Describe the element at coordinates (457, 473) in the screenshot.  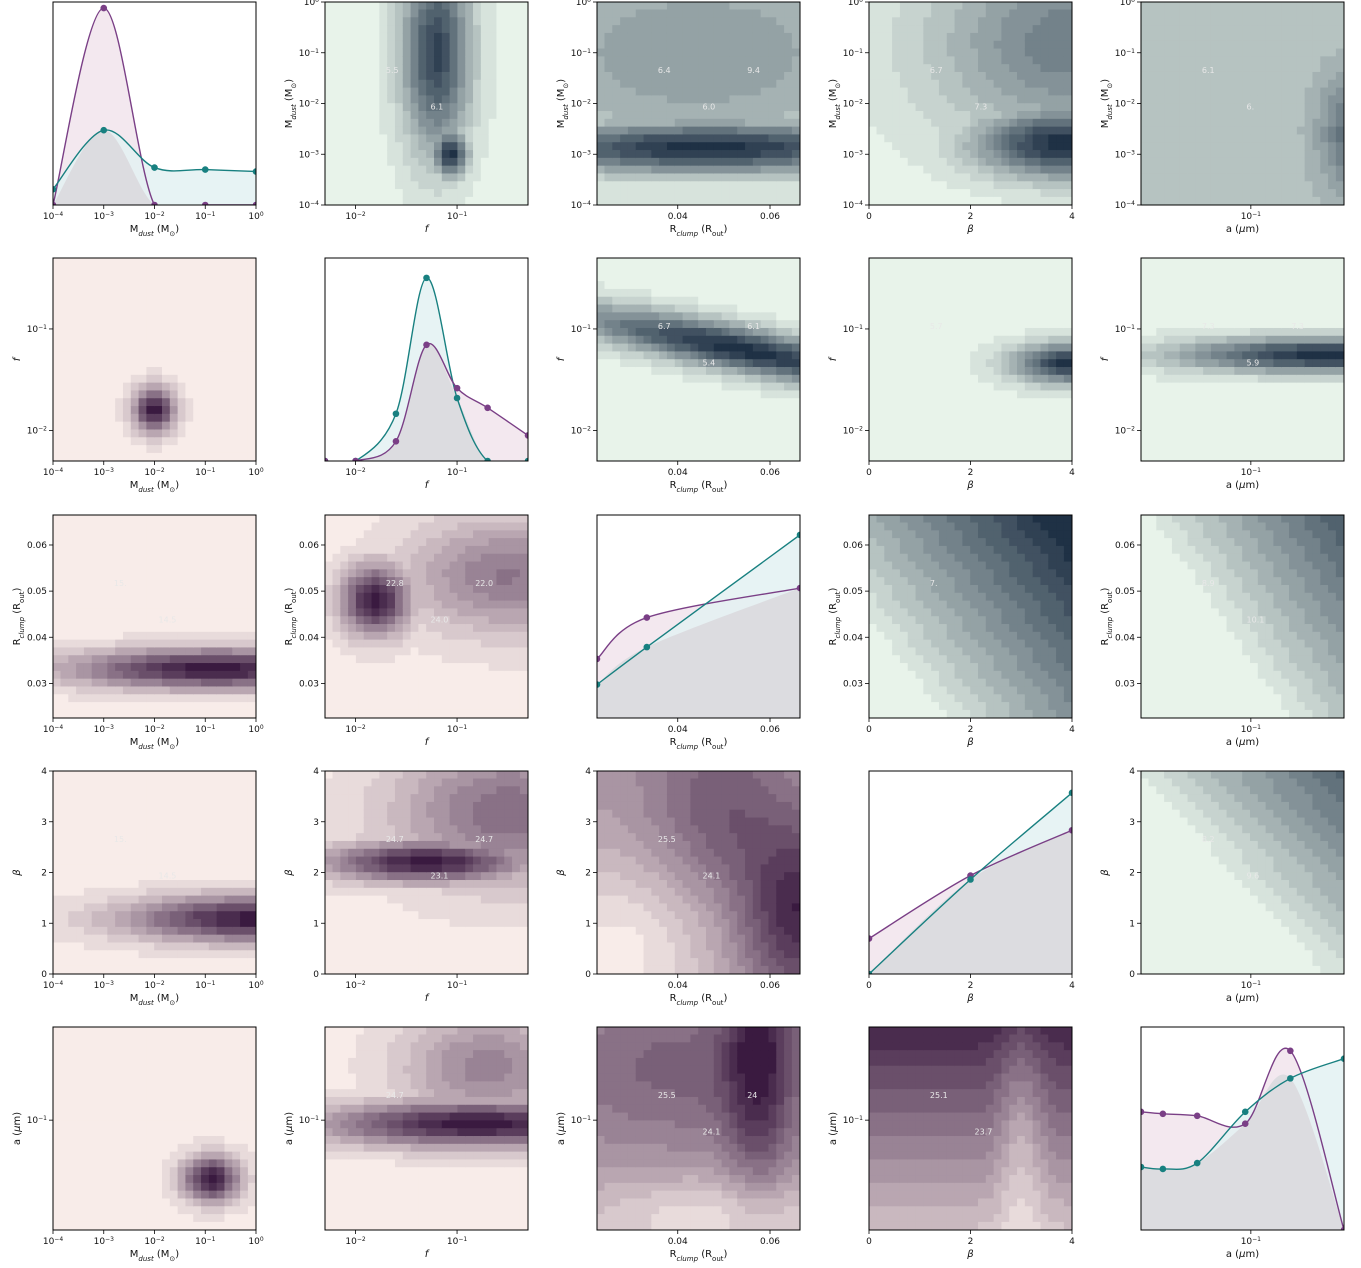
I see `x-tick-label: 10−1` at that location.